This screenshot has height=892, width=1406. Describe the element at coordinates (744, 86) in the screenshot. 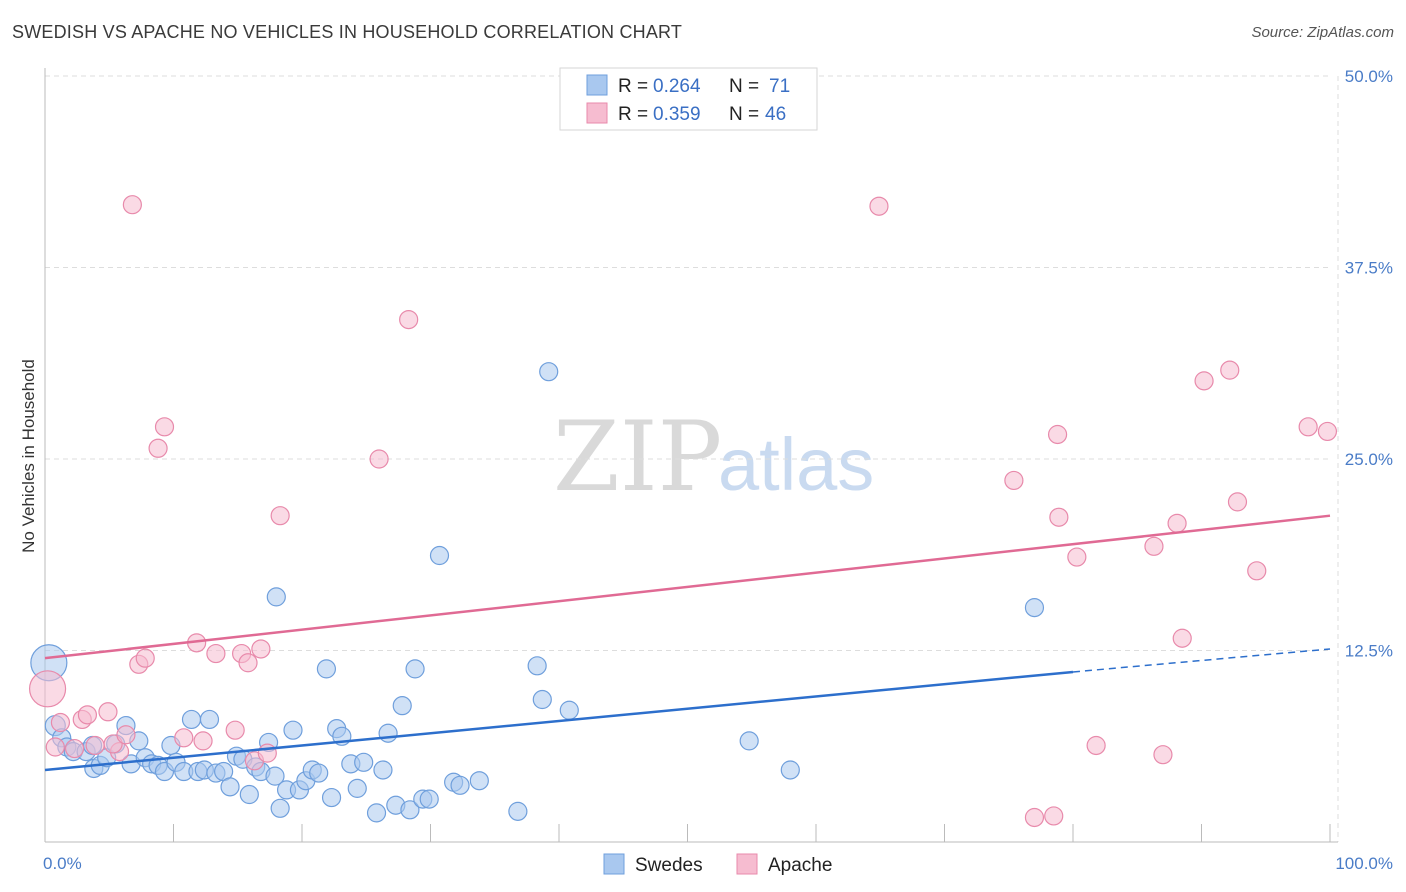

I see `legend-n-label-swedes: N =` at that location.